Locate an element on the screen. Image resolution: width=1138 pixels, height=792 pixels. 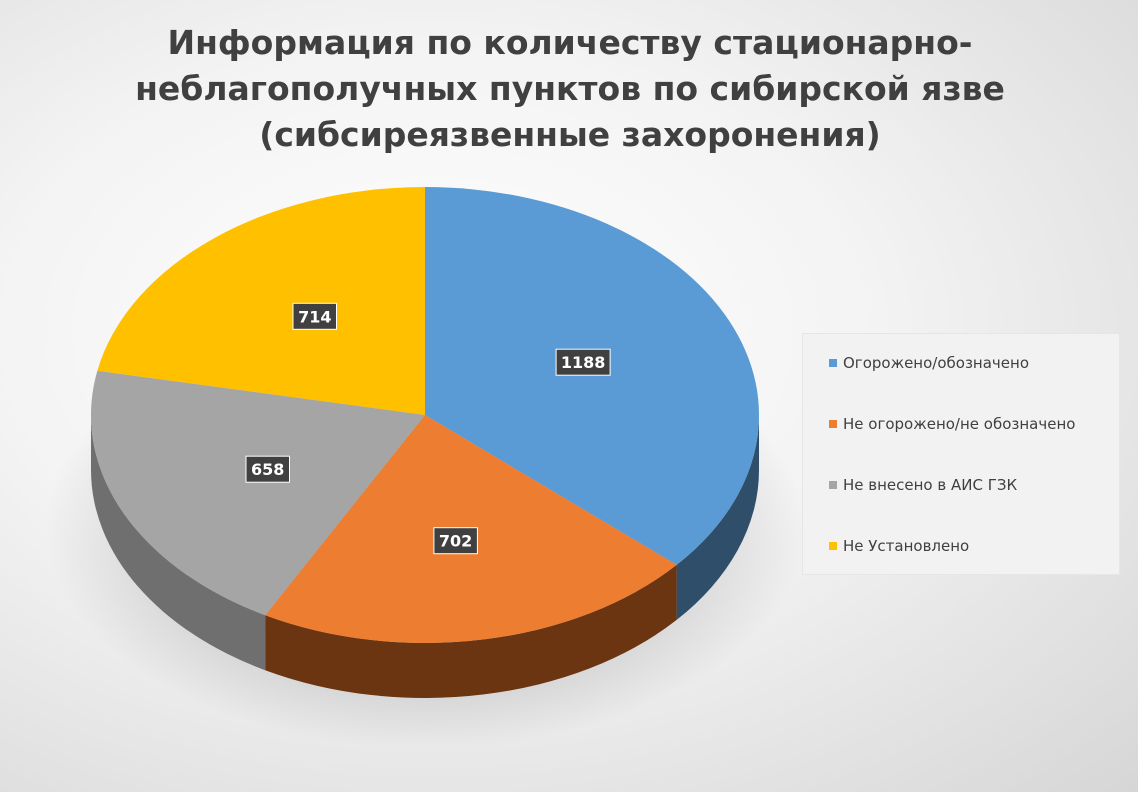
data-label-value-fenced: 1188 is located at coordinates (583, 362).